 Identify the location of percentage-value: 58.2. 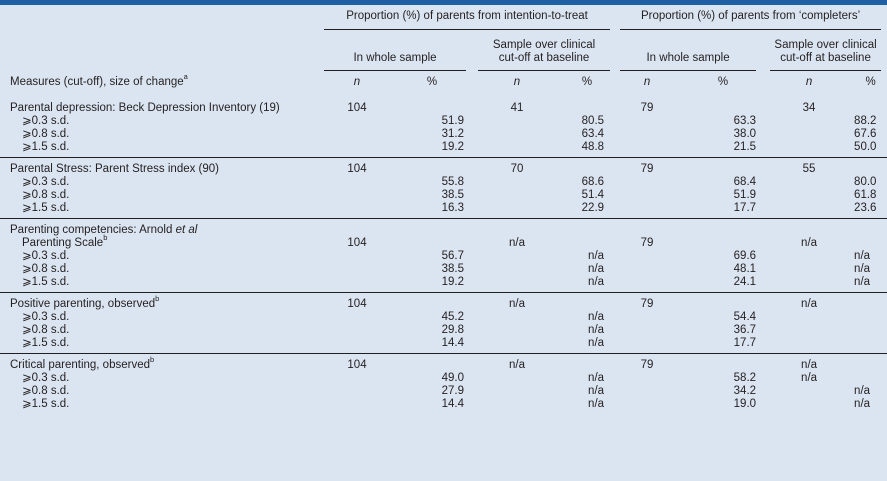
(745, 378).